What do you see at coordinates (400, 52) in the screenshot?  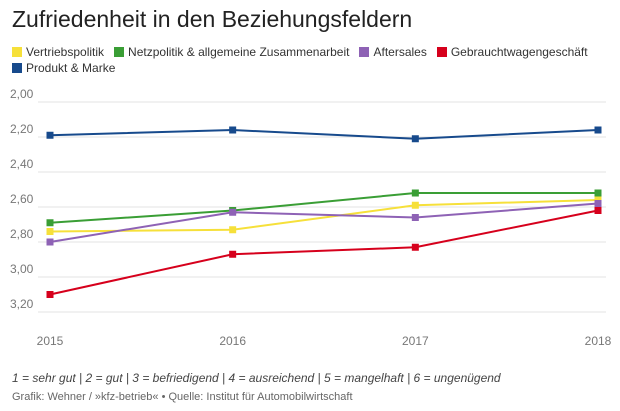 I see `legend-label: Aftersales` at bounding box center [400, 52].